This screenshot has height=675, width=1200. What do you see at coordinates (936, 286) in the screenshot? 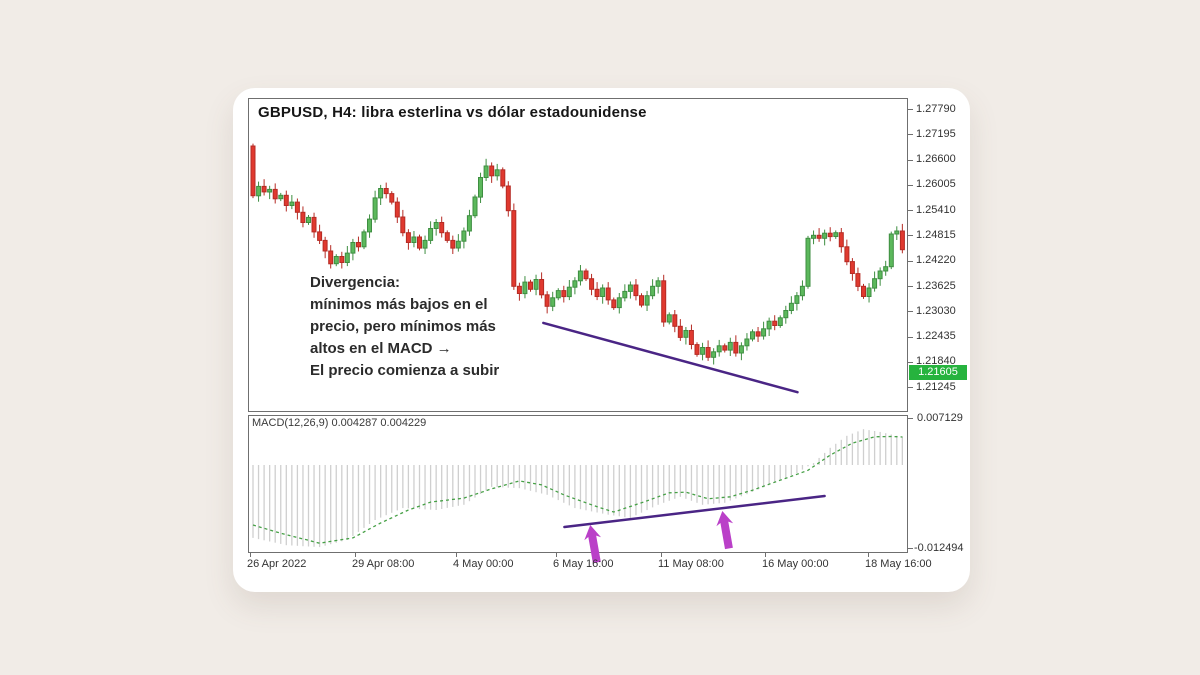
I see `price-axis-label: 1.23625` at bounding box center [936, 286].